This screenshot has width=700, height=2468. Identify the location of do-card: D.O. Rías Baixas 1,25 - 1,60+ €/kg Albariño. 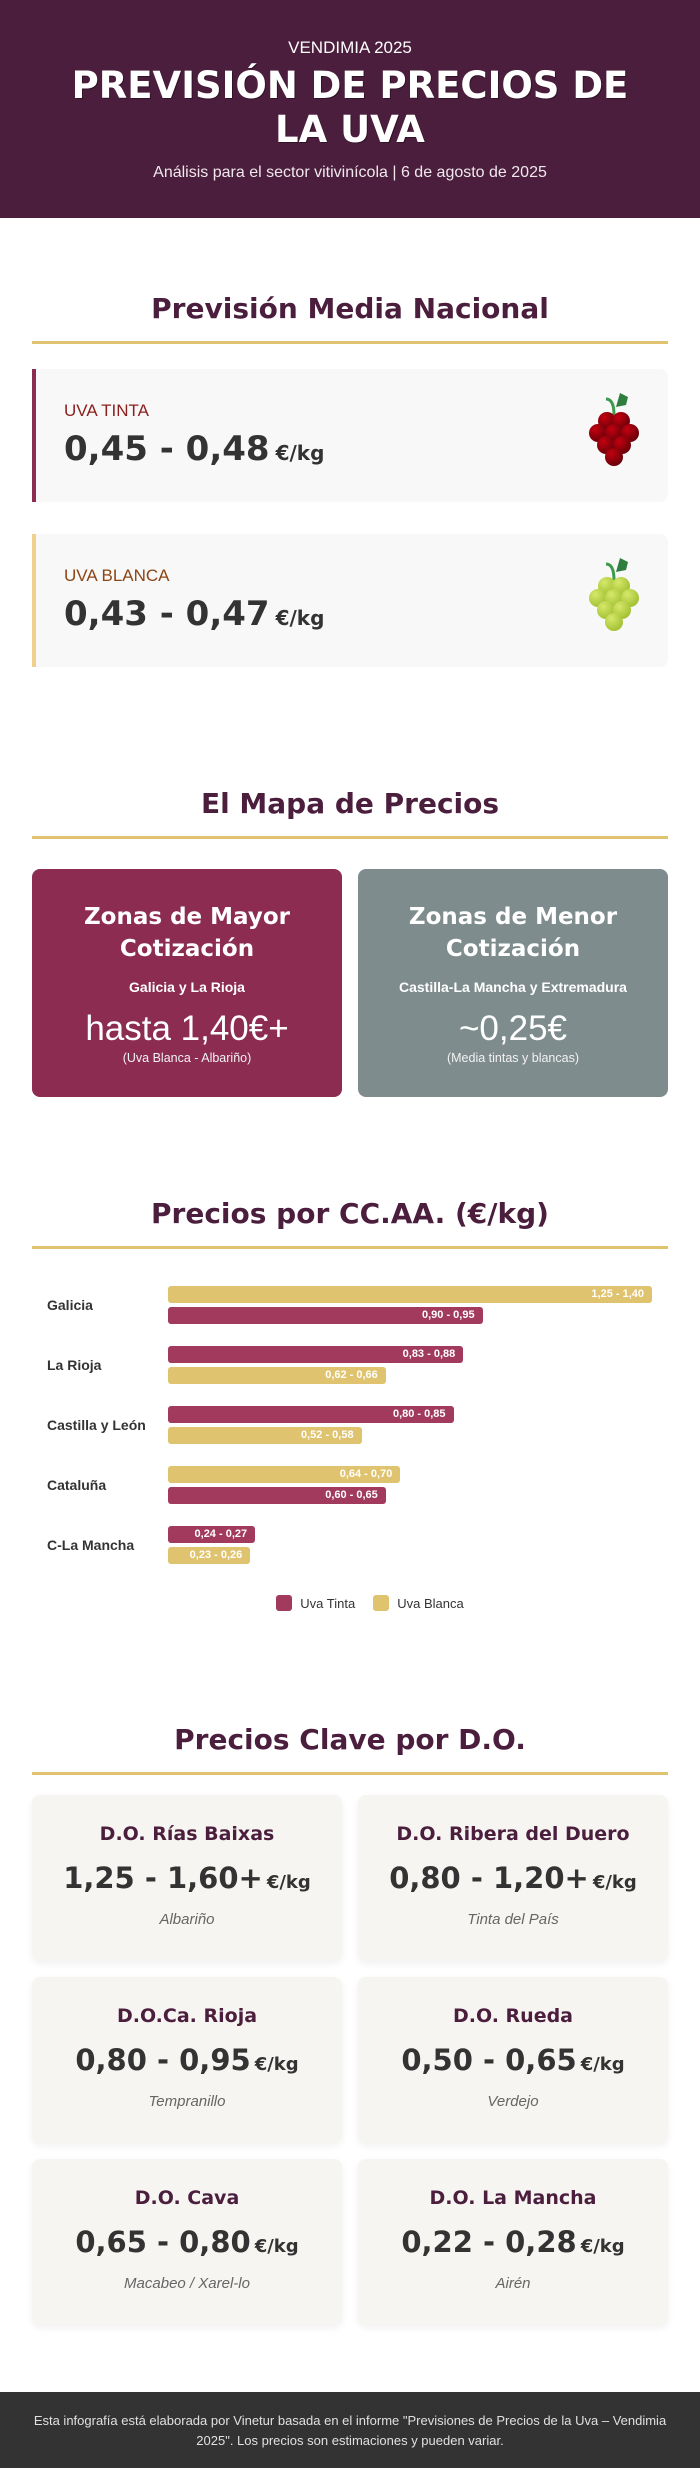
(187, 1878).